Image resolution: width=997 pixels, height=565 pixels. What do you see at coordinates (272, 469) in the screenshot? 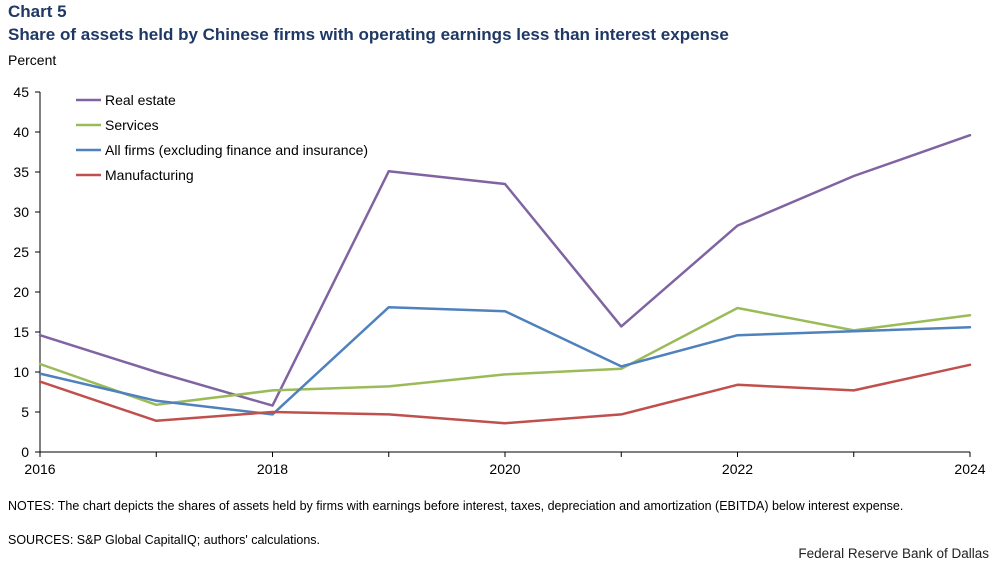
I see `x-tick-label: 2018` at bounding box center [272, 469].